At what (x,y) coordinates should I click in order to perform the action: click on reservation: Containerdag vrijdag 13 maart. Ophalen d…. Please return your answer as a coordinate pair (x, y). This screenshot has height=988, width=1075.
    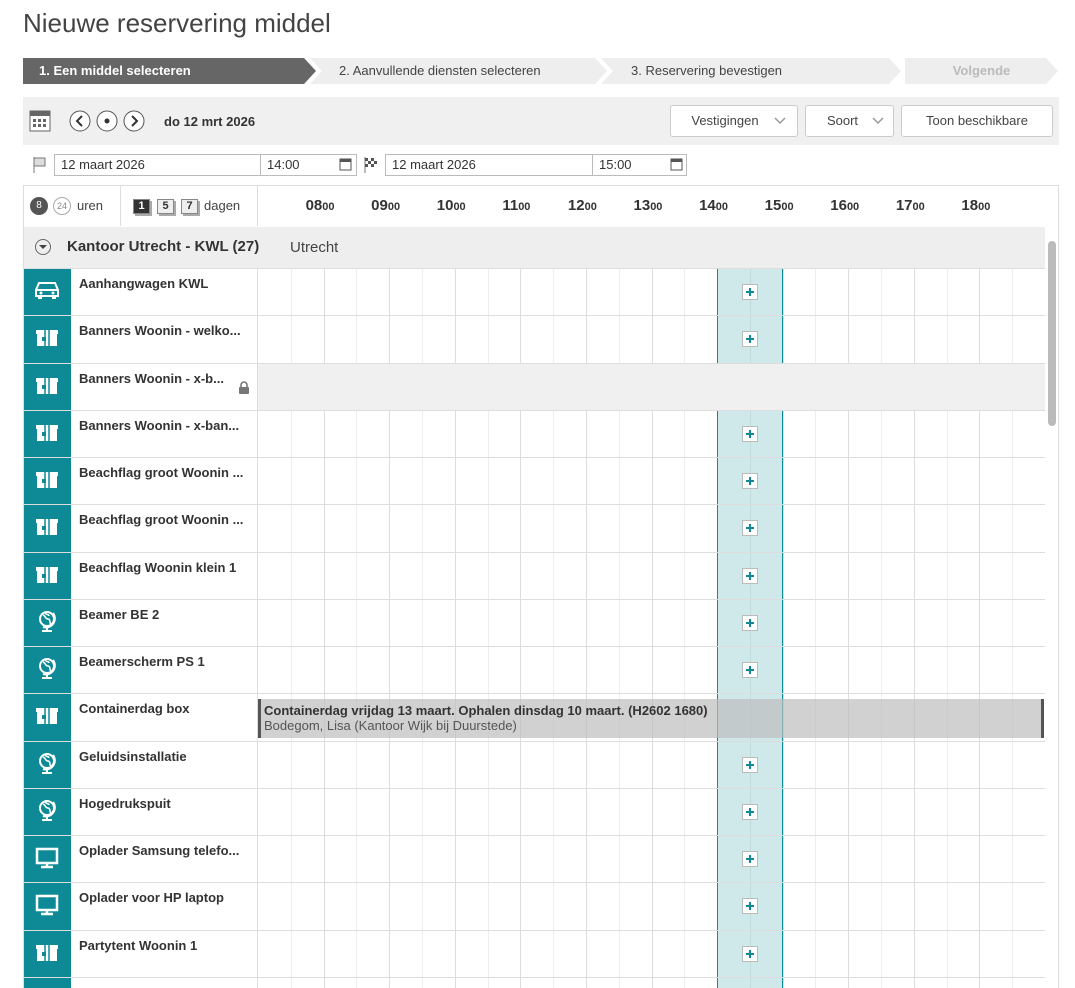
    Looking at the image, I should click on (651, 719).